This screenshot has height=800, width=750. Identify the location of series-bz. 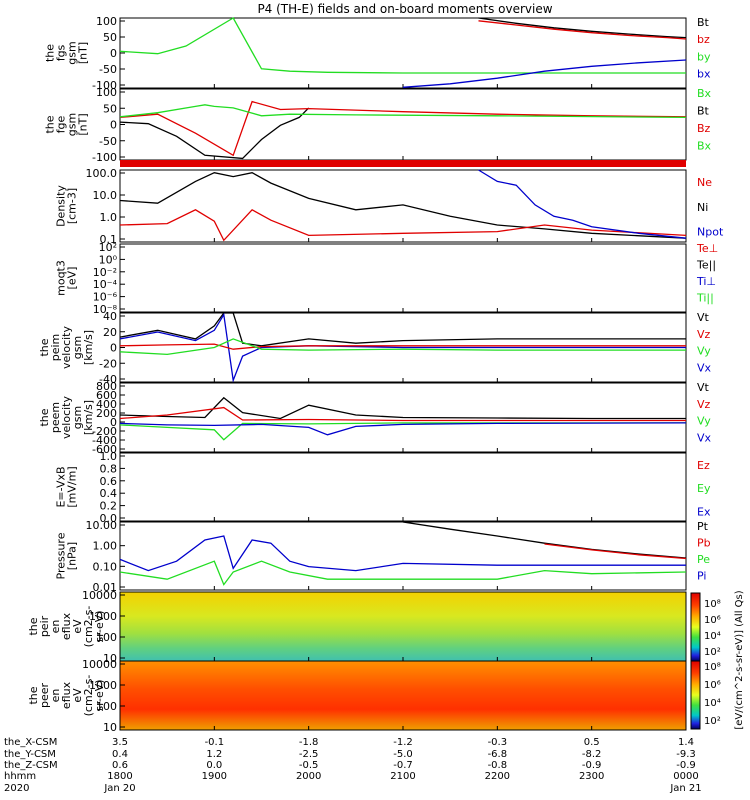
(582, 30).